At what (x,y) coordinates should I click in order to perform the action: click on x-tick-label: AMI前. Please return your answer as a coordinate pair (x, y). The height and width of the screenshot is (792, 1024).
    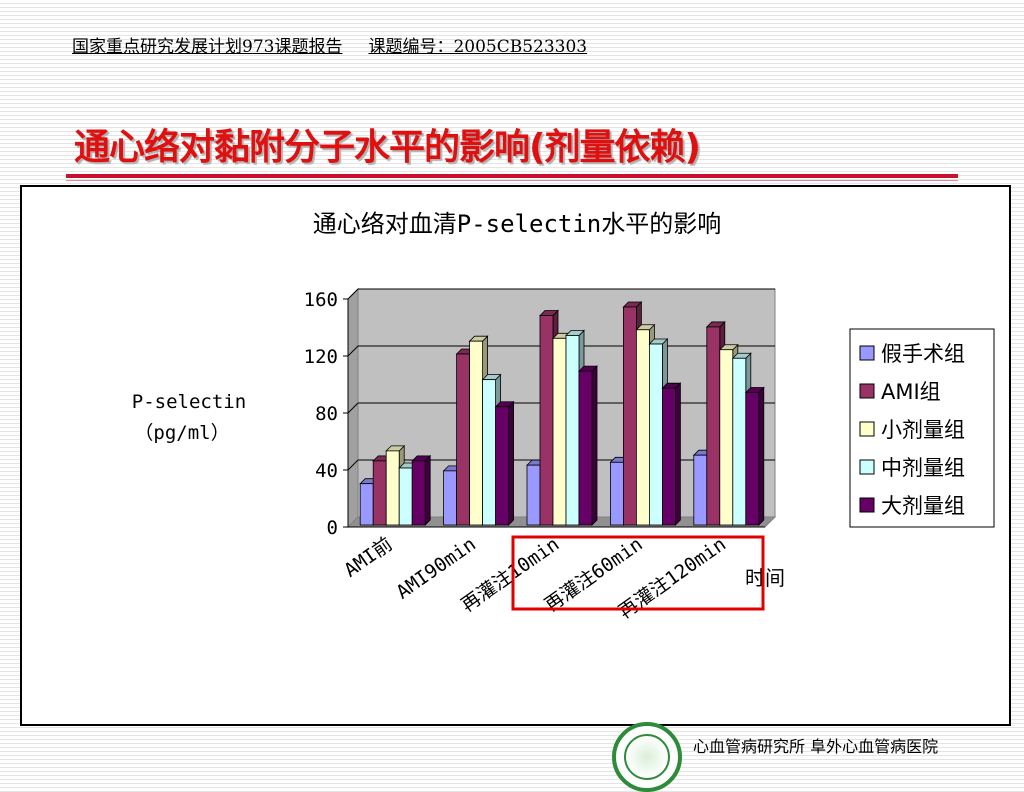
    Looking at the image, I should click on (368, 557).